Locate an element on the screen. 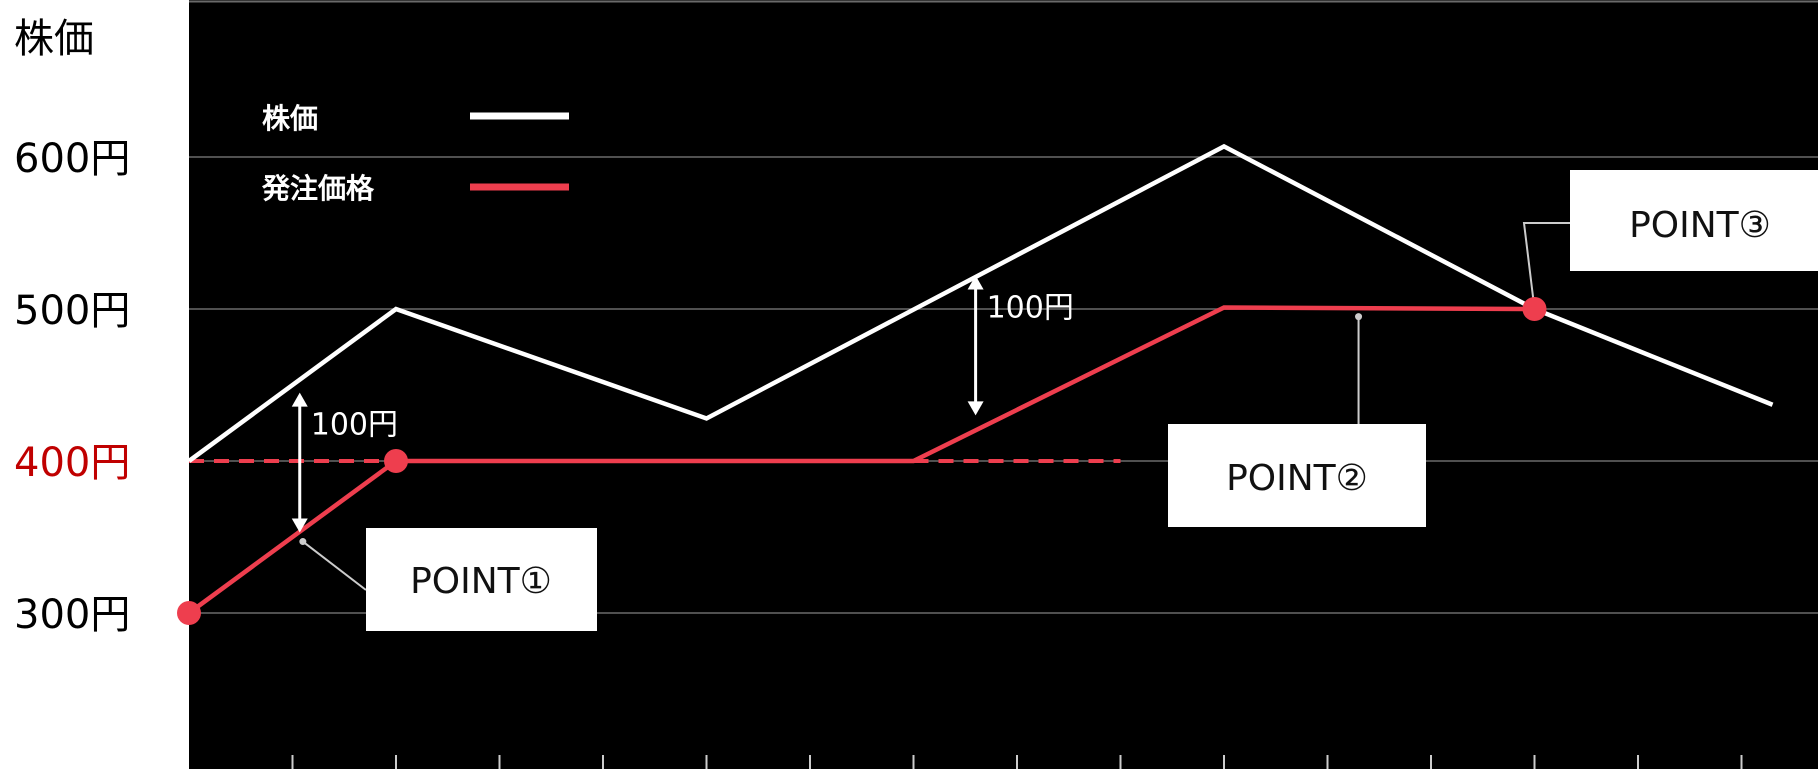 This screenshot has height=769, width=1818. legend: 株価 発注価格 is located at coordinates (415, 153).